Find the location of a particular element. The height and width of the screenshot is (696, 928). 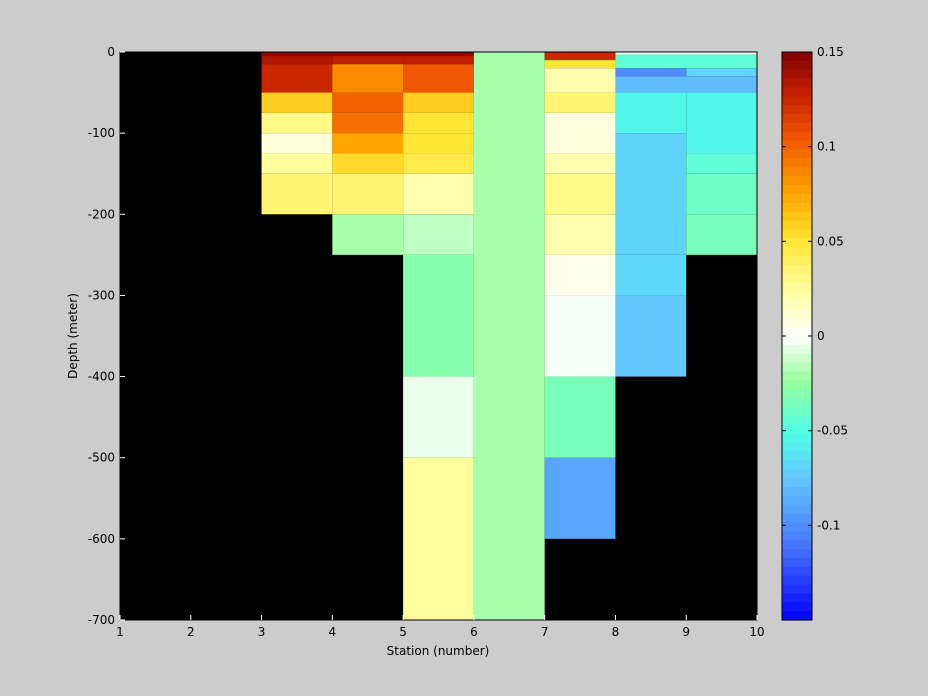

y-tick-label: -300 is located at coordinates (101, 295).